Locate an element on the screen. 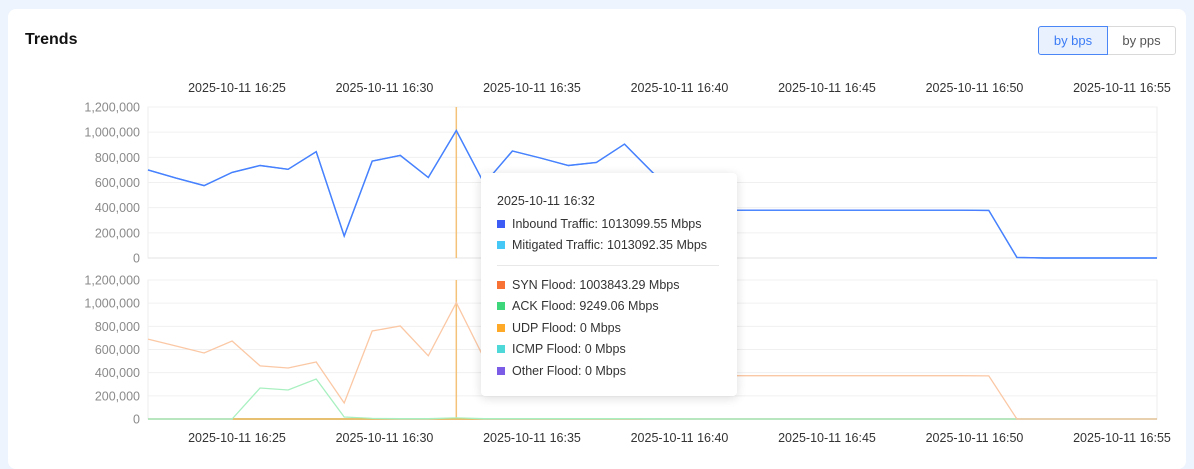 Image resolution: width=1194 pixels, height=469 pixels. tooltip-row: UDP Flood: 0 Mbps is located at coordinates (617, 328).